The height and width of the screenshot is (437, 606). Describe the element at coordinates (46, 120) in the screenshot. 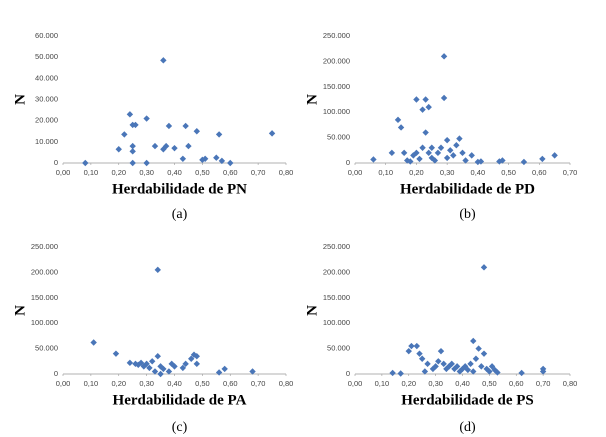

I see `y-tick-label: 20.000` at that location.